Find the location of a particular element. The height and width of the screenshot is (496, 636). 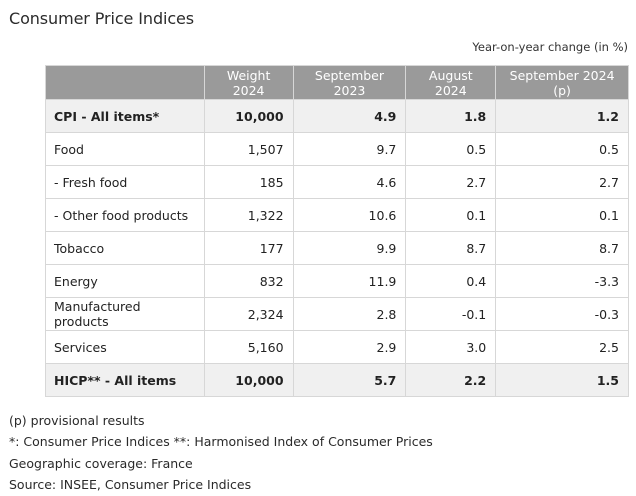

cell-weight-2024: 1,322 is located at coordinates (248, 215).